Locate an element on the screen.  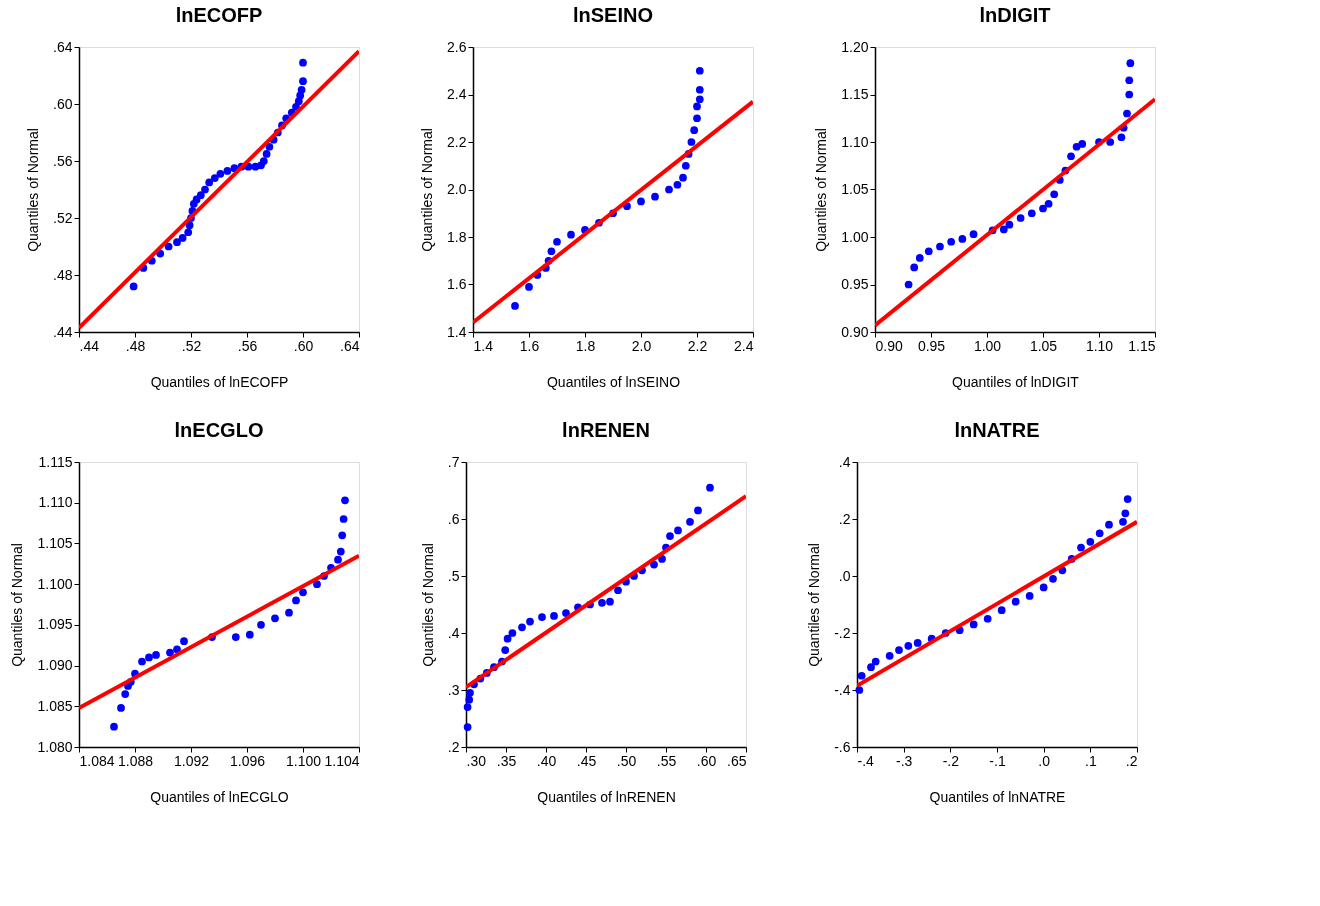
x-tick-label: -.1 is located at coordinates (997, 760).